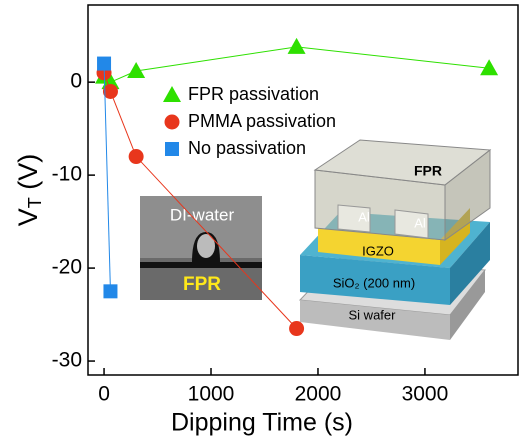  I want to click on y-axis-label: VT (V), so click(29, 190).